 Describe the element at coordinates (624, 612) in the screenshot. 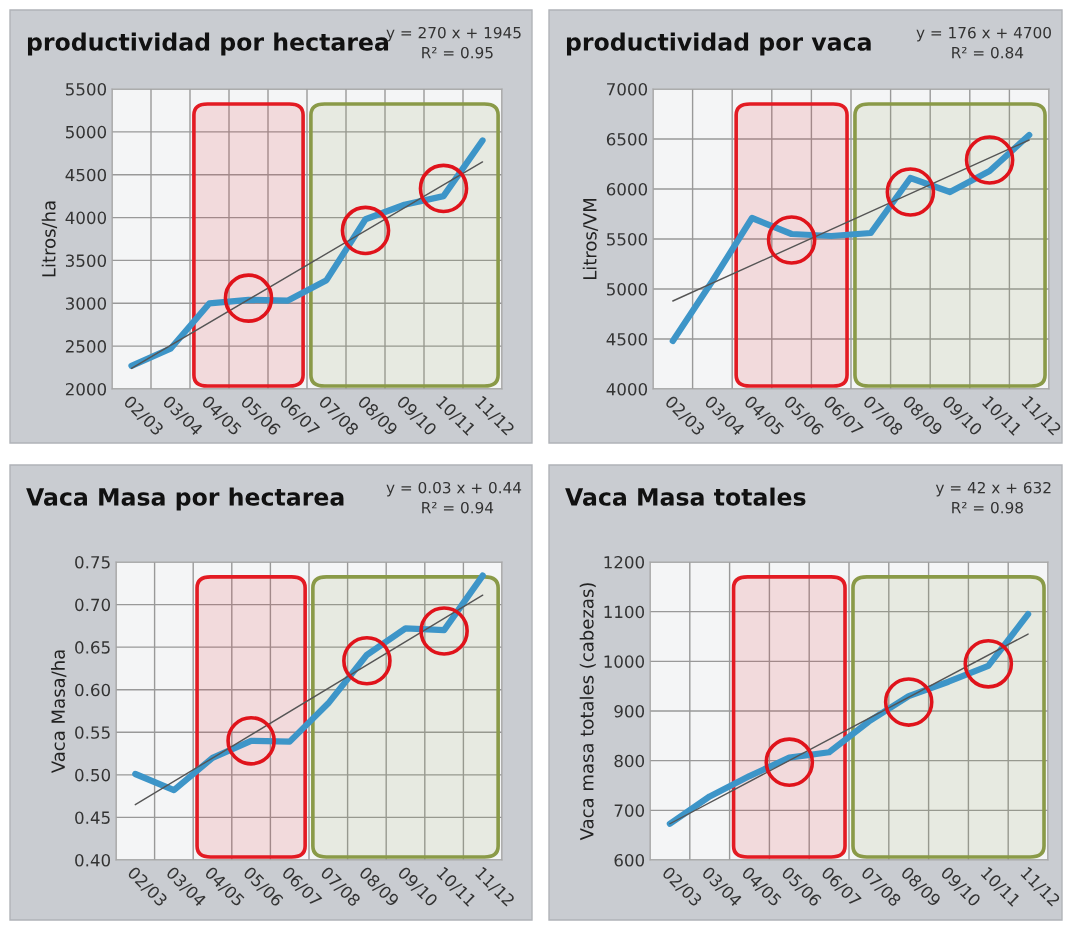

I see `y-tick-label: 1100` at that location.